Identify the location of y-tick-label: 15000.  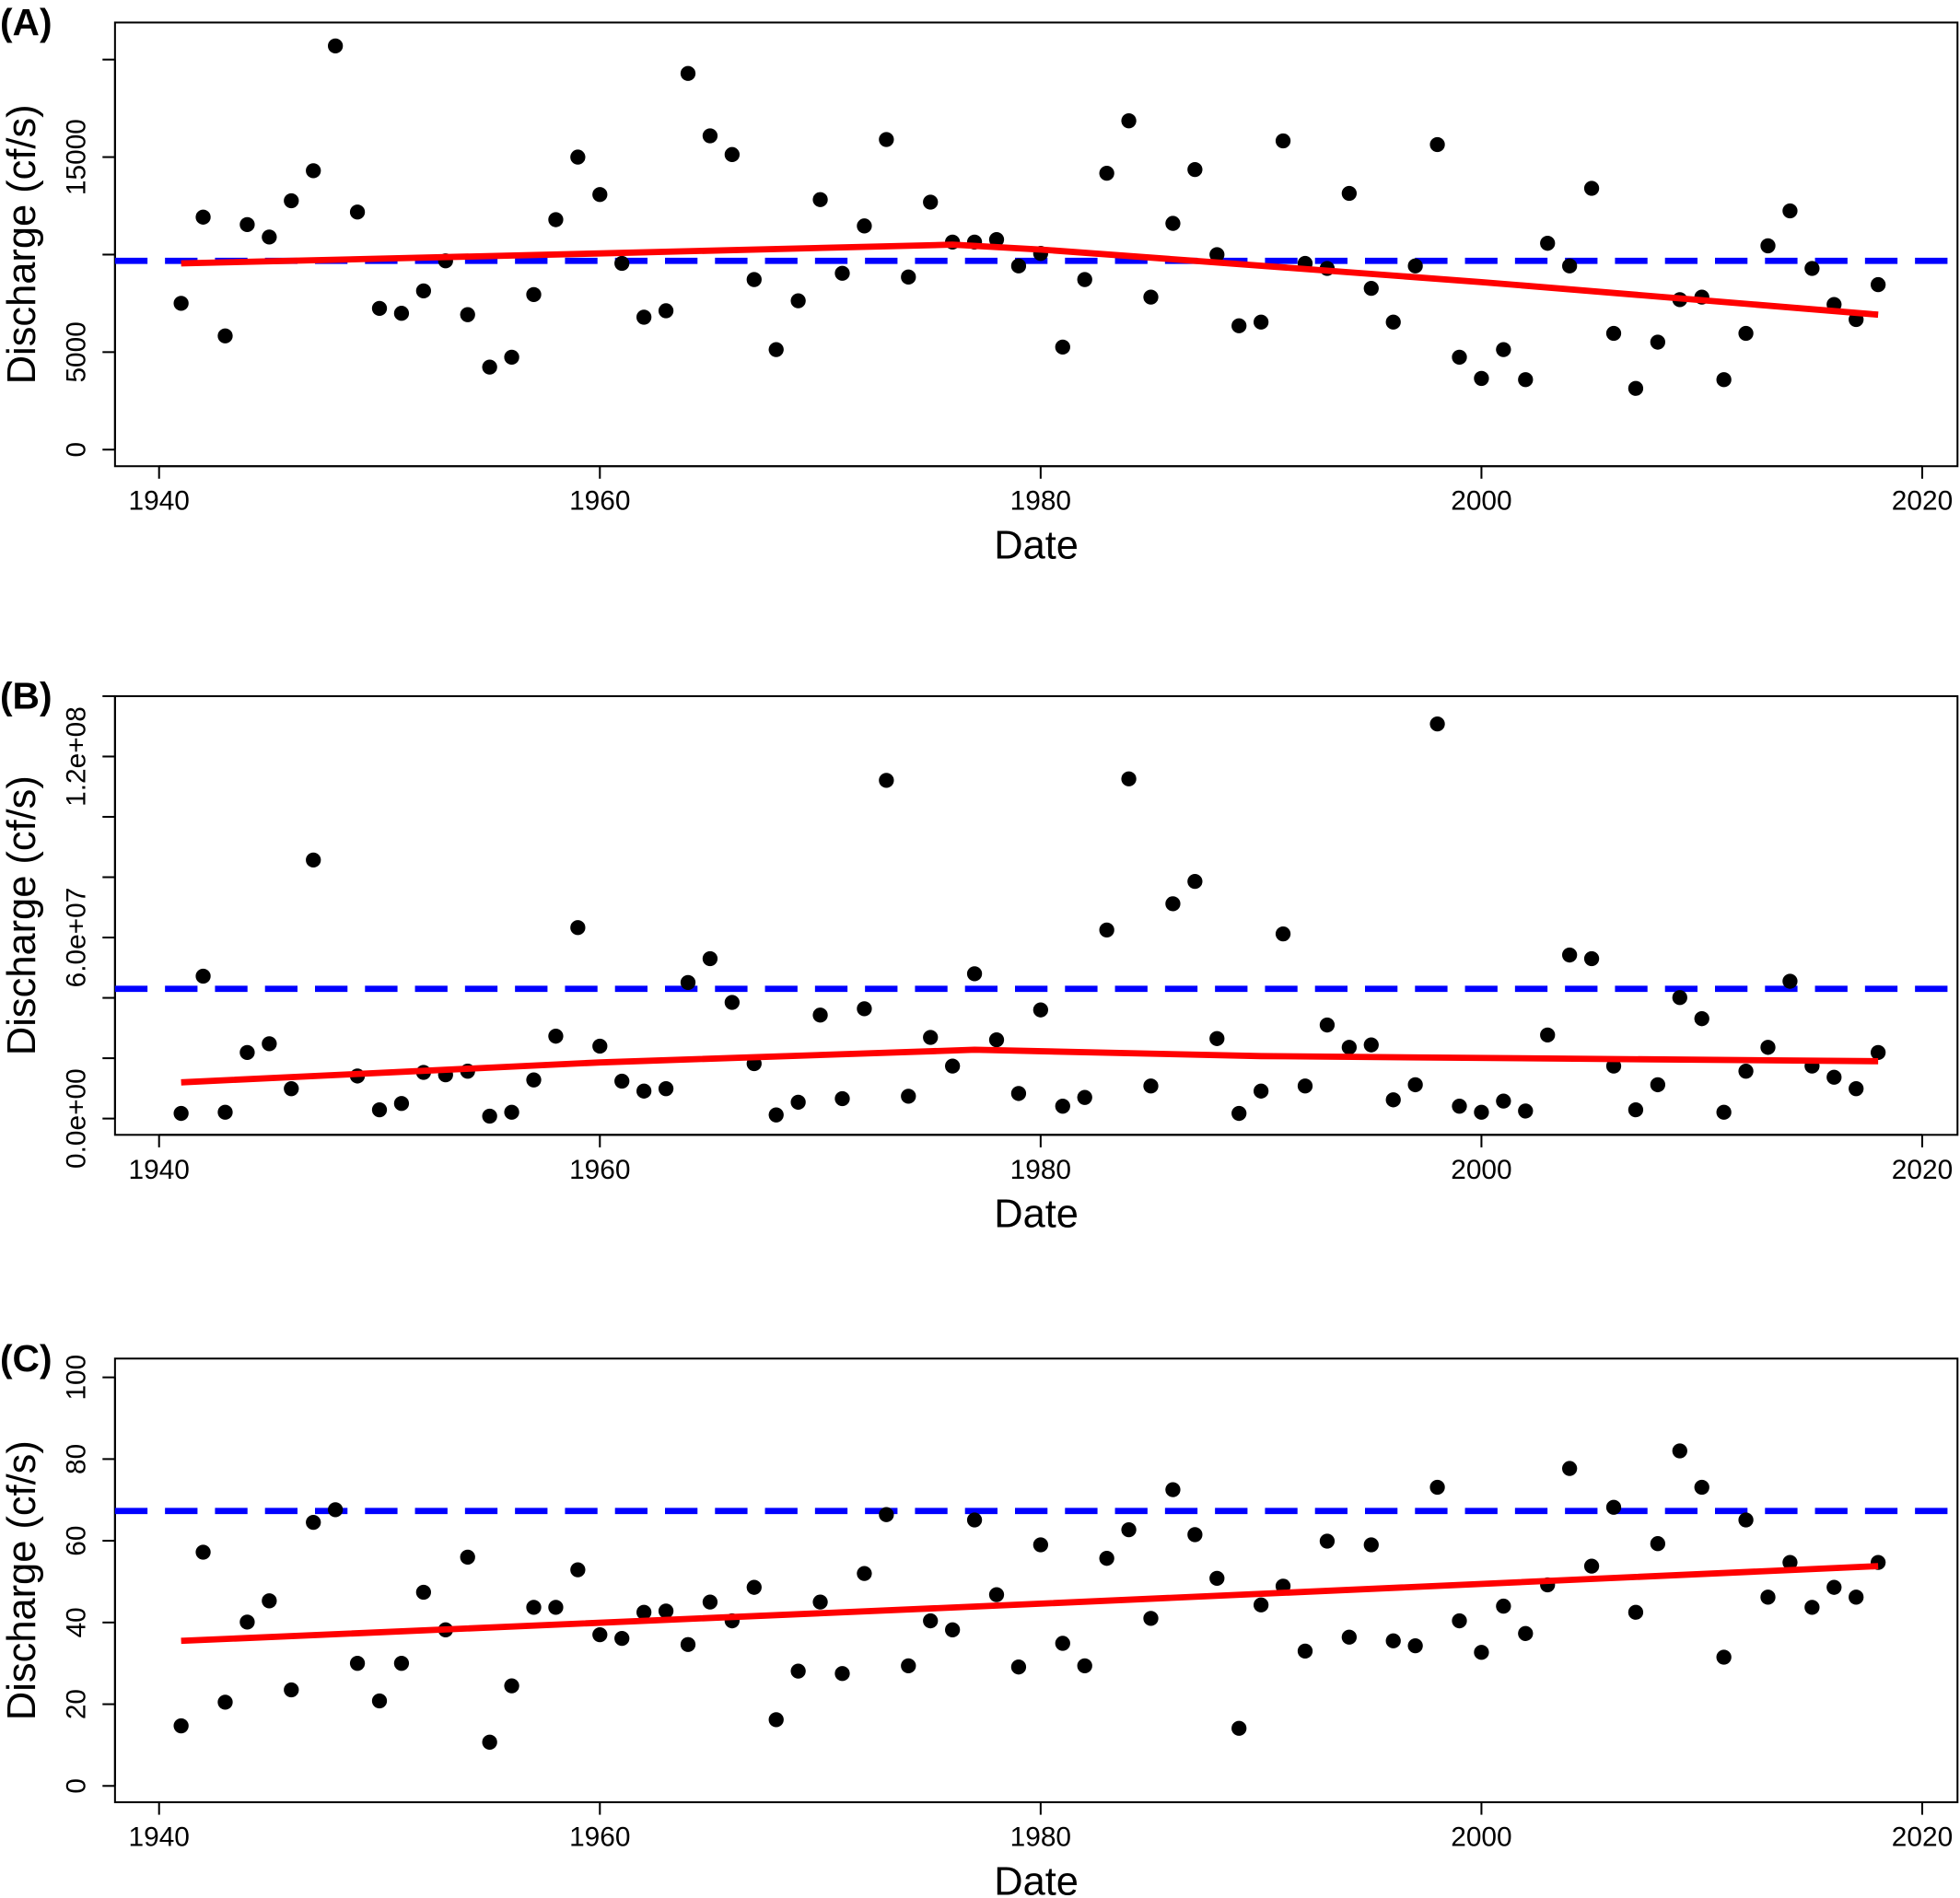
(76, 157).